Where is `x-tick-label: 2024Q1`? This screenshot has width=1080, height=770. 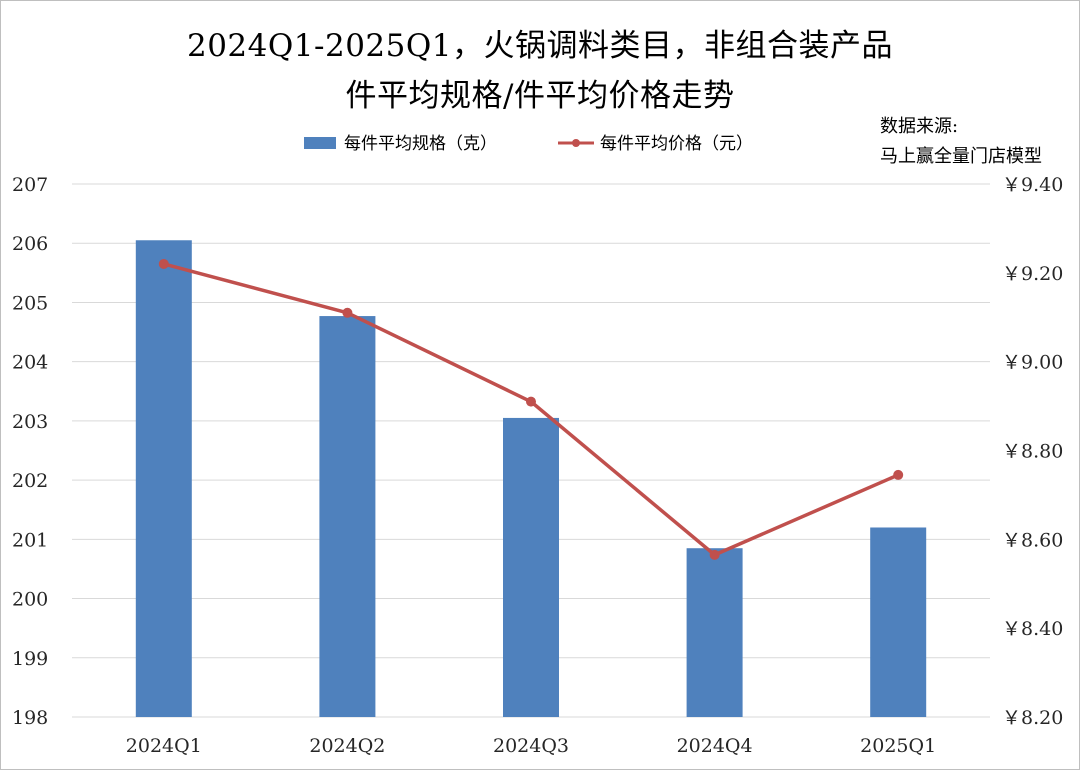 x-tick-label: 2024Q1 is located at coordinates (164, 746).